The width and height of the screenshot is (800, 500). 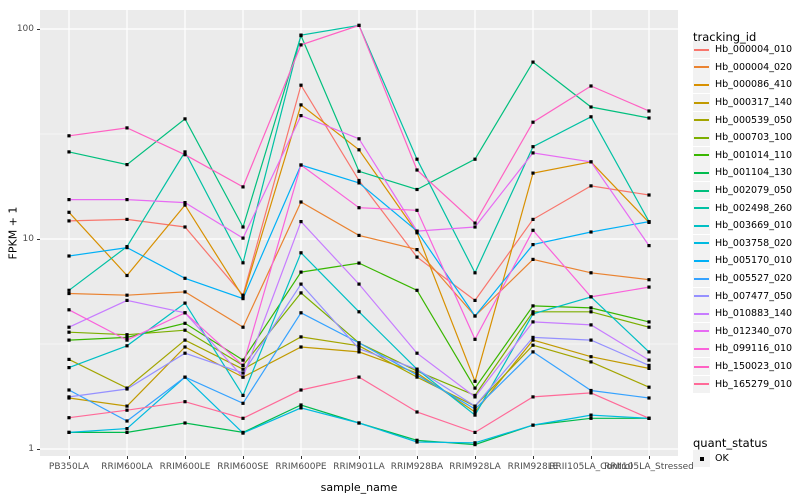 I want to click on legend-label: Hb_000317_140, so click(x=754, y=103).